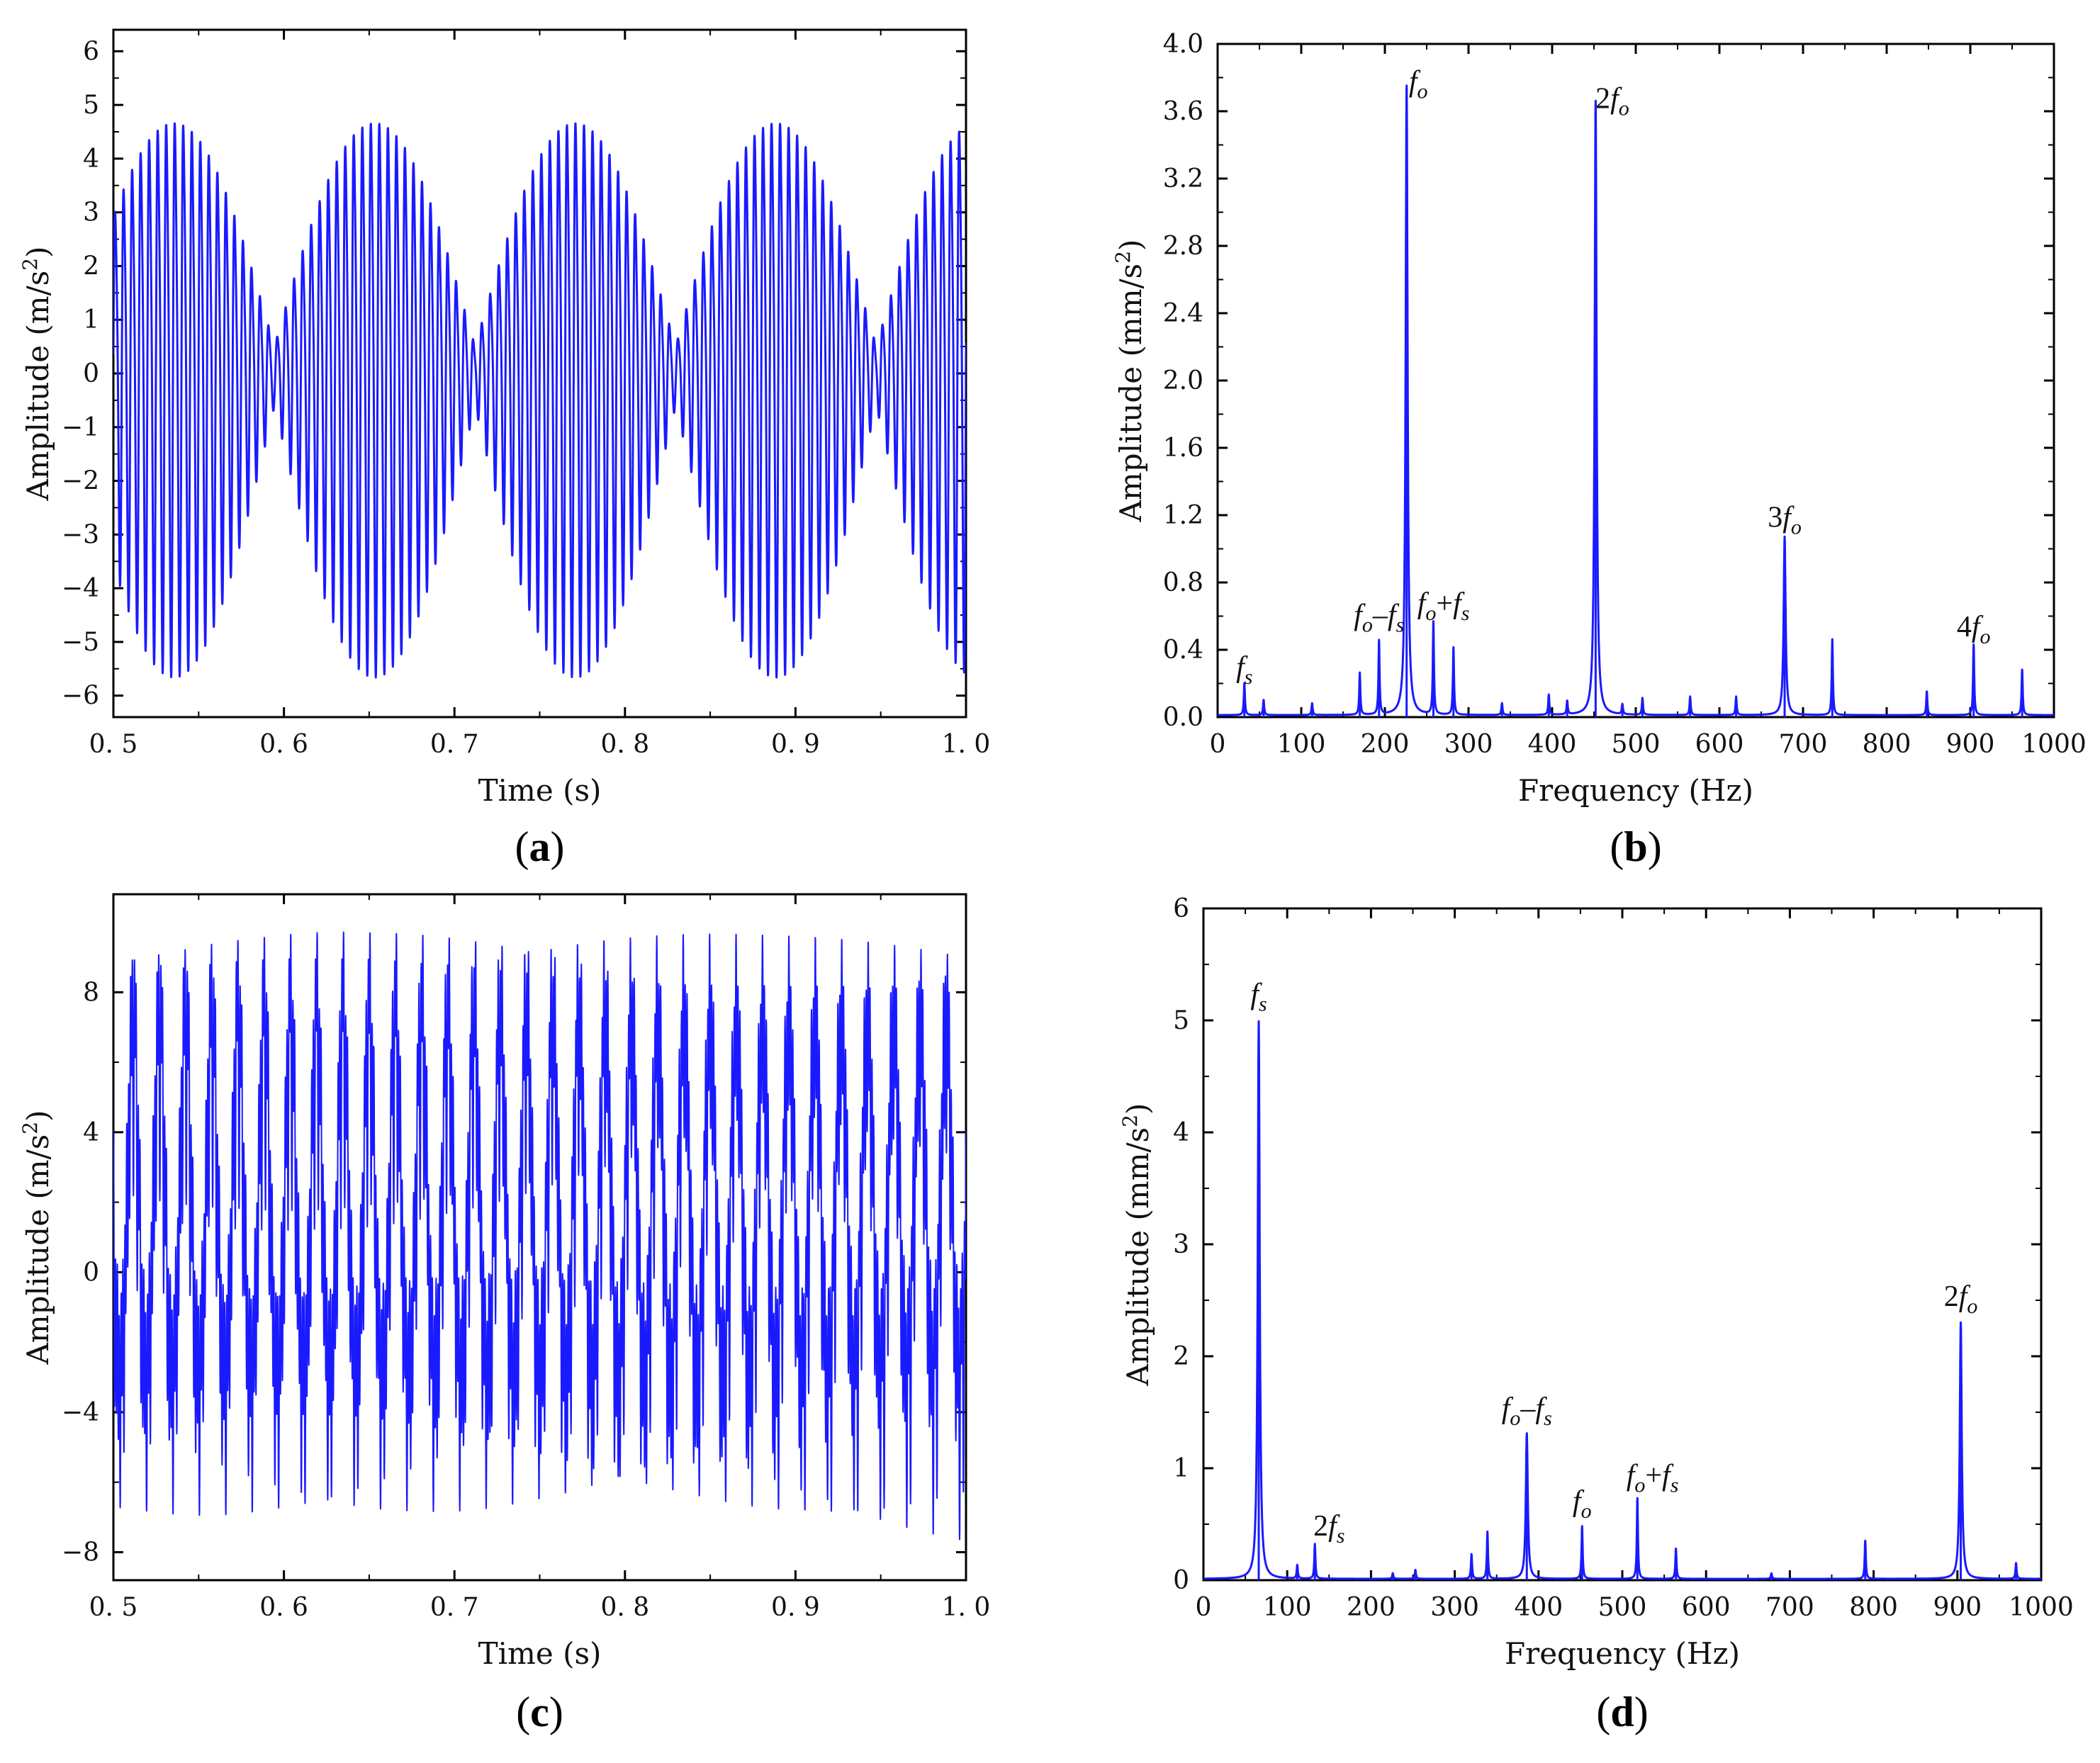 This screenshot has height=1763, width=2100. What do you see at coordinates (80, 1552) in the screenshot?
I see `y-tick-label: −8` at bounding box center [80, 1552].